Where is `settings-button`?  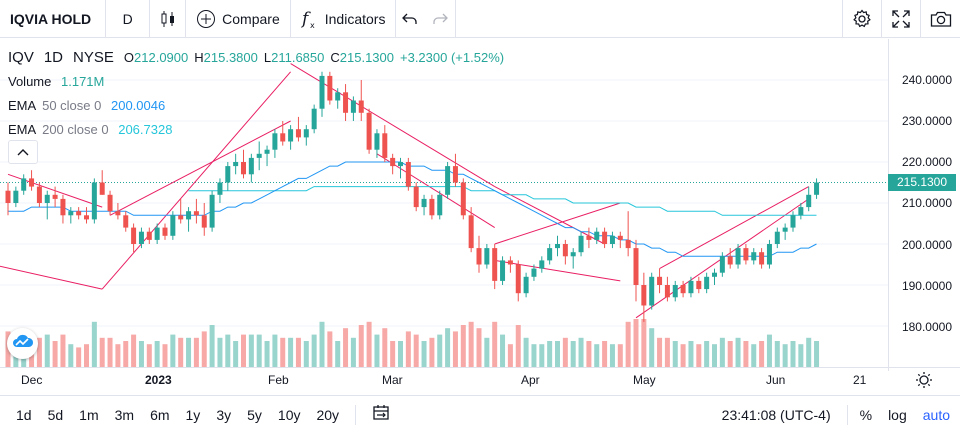 settings-button is located at coordinates (861, 19).